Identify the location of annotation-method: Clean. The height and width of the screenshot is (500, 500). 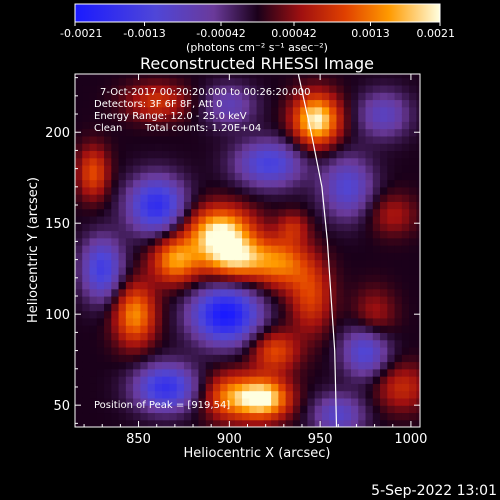
(108, 128).